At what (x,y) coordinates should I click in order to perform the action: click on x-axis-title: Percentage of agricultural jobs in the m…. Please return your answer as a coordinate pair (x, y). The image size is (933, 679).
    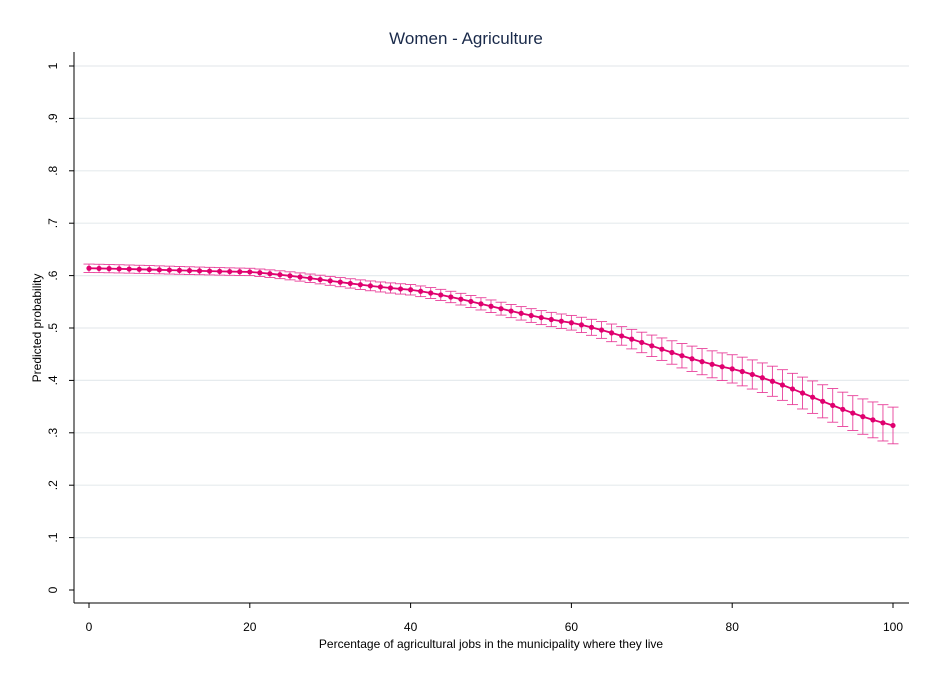
    Looking at the image, I should click on (491, 644).